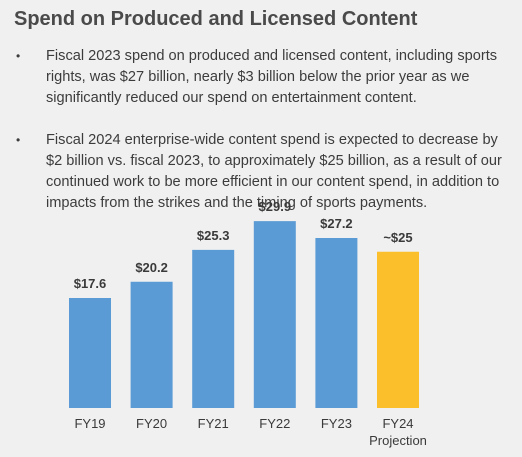 The height and width of the screenshot is (457, 522). I want to click on bar-fy21, so click(213, 328).